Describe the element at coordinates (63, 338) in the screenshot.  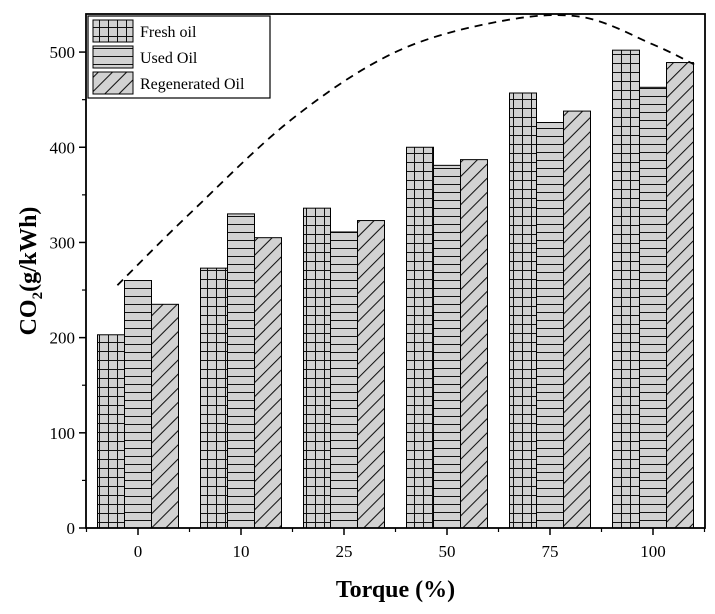
I see `y-tick-label-200: 200` at that location.